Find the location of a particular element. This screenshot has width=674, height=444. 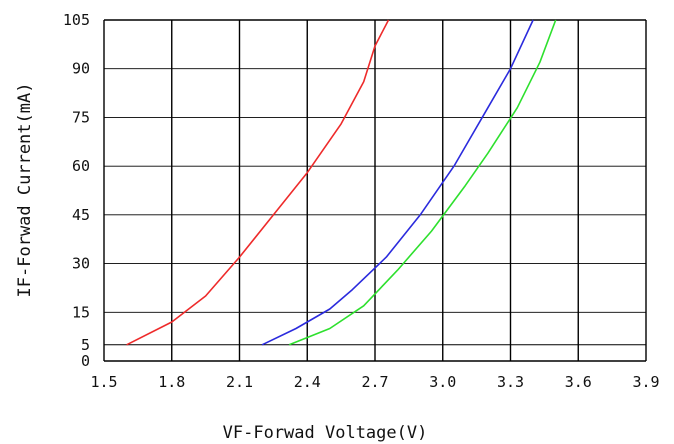

x-axis-title: VF-Forwad Voltage(V) is located at coordinates (325, 433).